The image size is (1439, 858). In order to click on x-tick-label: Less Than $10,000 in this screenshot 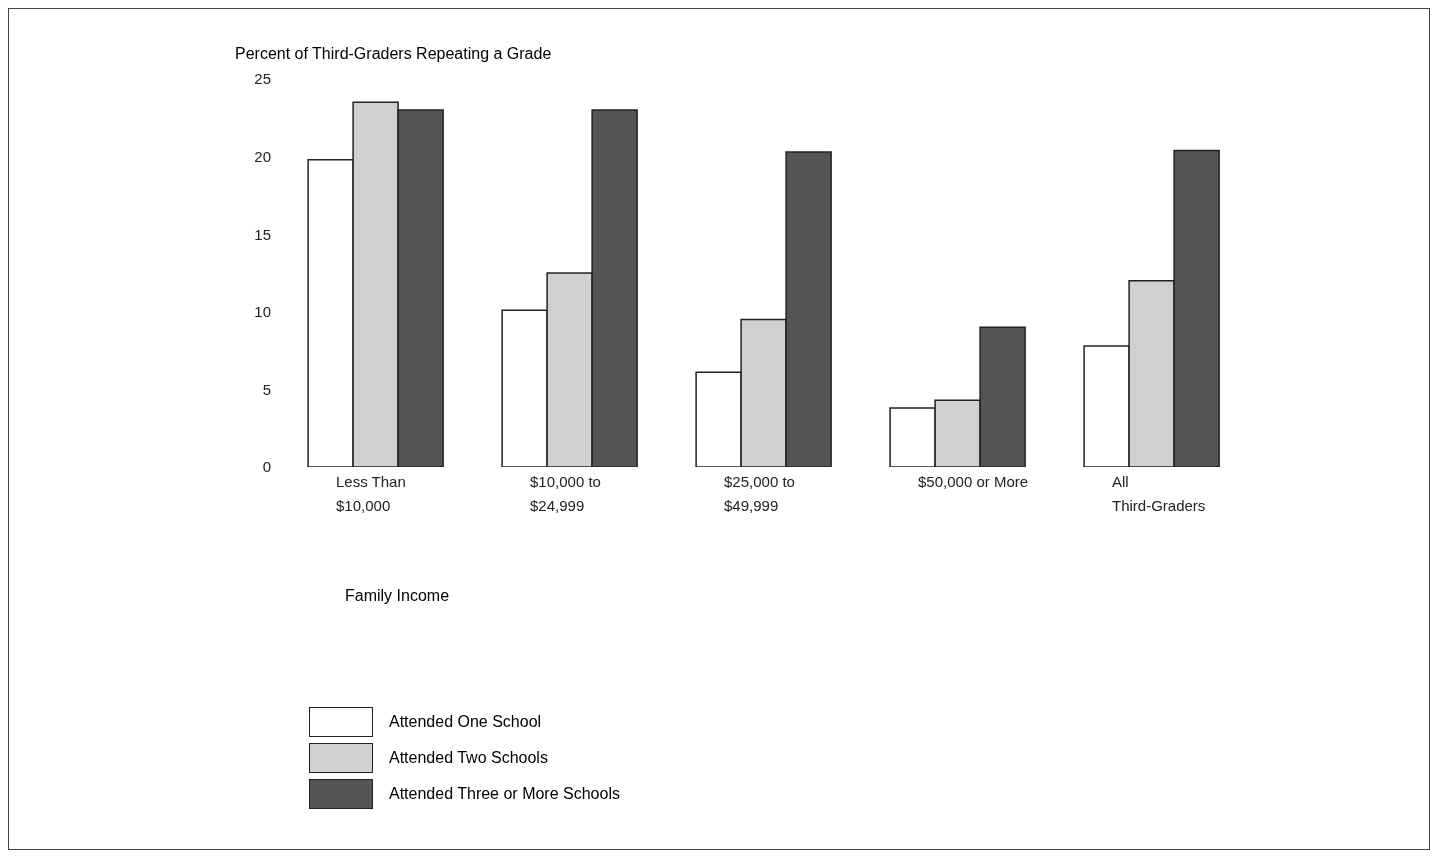, I will do `click(371, 493)`.